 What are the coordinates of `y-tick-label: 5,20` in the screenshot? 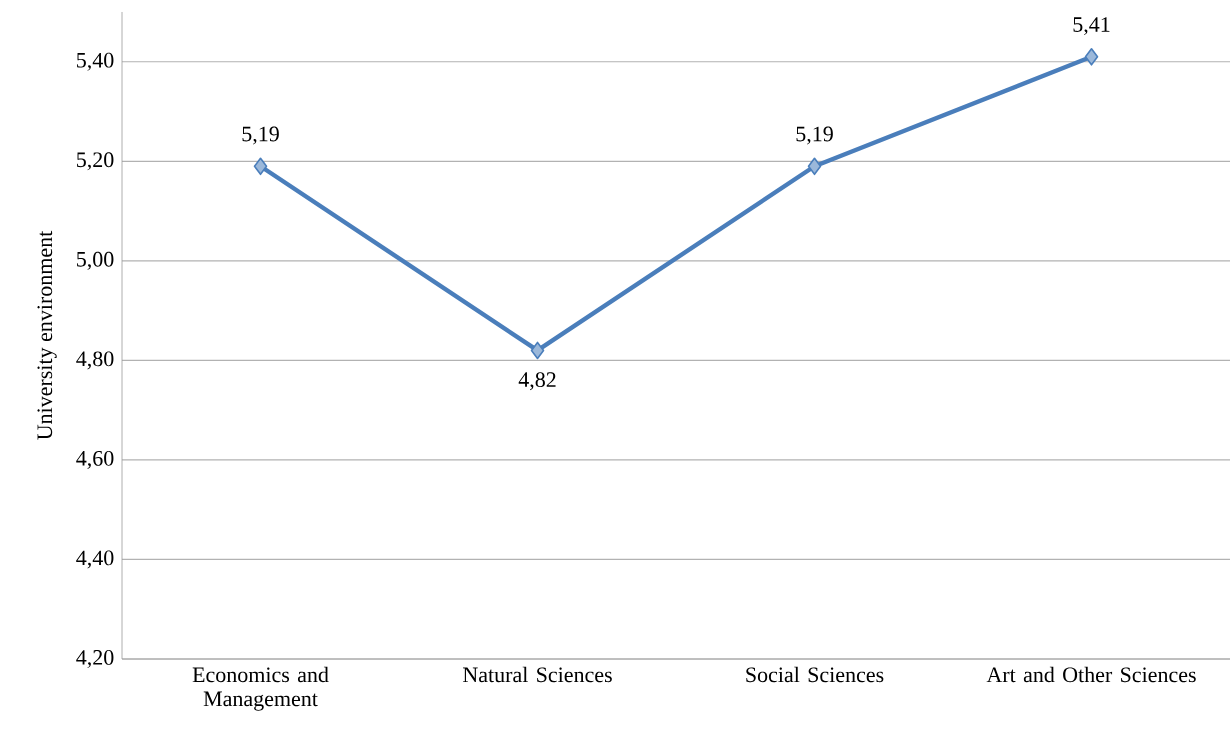 It's located at (95, 161).